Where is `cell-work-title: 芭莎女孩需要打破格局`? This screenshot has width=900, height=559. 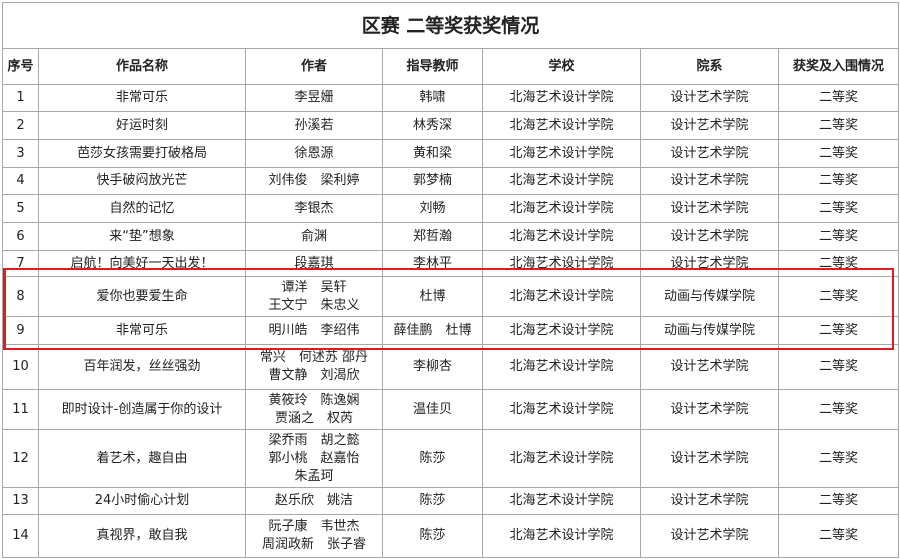
cell-work-title: 芭莎女孩需要打破格局 is located at coordinates (142, 153).